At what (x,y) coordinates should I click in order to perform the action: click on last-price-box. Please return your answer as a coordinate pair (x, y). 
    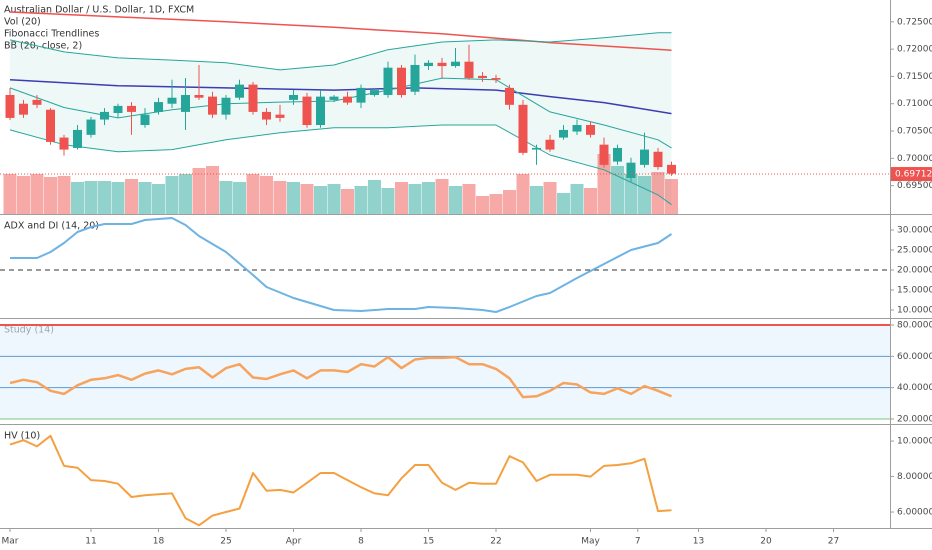
    Looking at the image, I should click on (911, 174).